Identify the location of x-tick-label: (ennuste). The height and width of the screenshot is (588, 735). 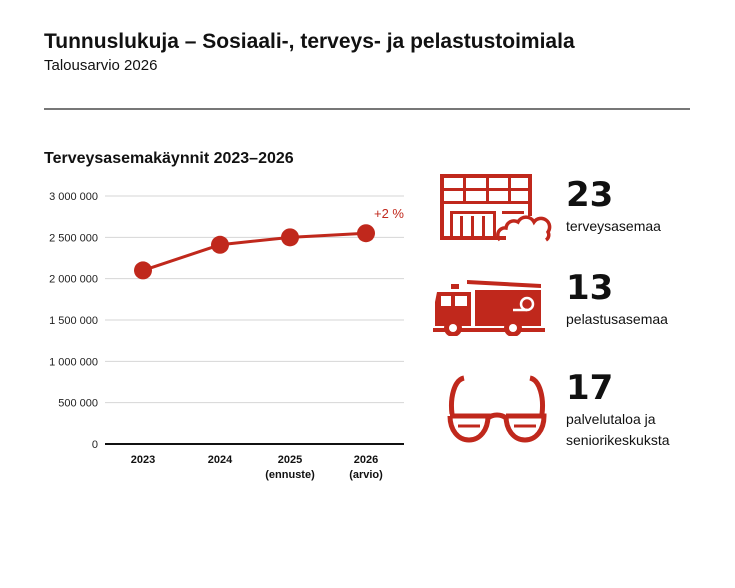
(290, 475).